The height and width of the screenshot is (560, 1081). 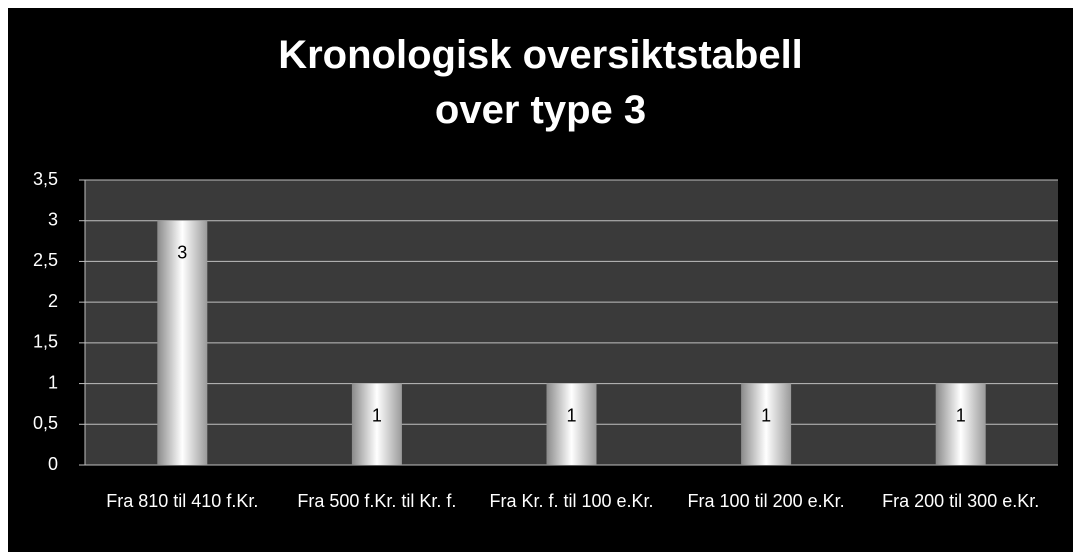 What do you see at coordinates (45, 342) in the screenshot?
I see `y-tick-label: 1,5` at bounding box center [45, 342].